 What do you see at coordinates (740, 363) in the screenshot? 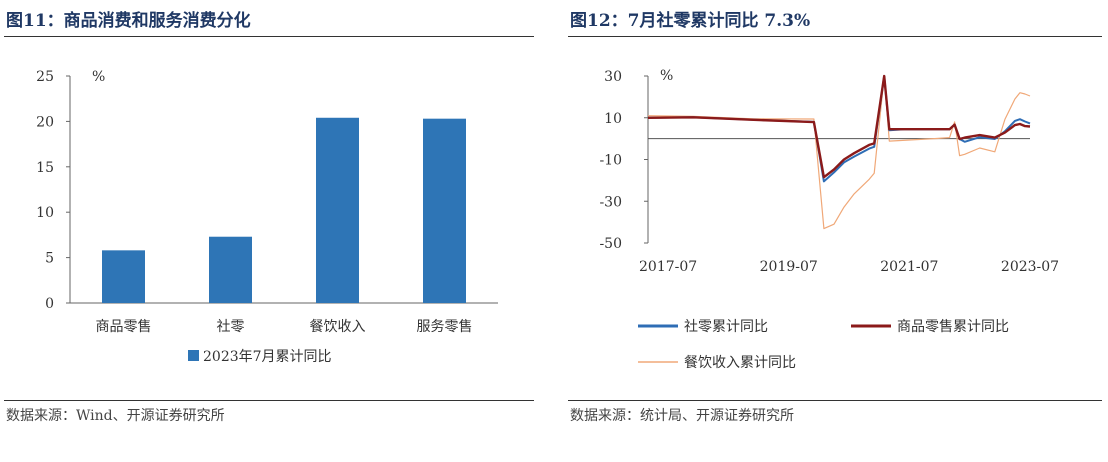
I see `line-legend-label: 餐饮收入累计同比` at bounding box center [740, 363].